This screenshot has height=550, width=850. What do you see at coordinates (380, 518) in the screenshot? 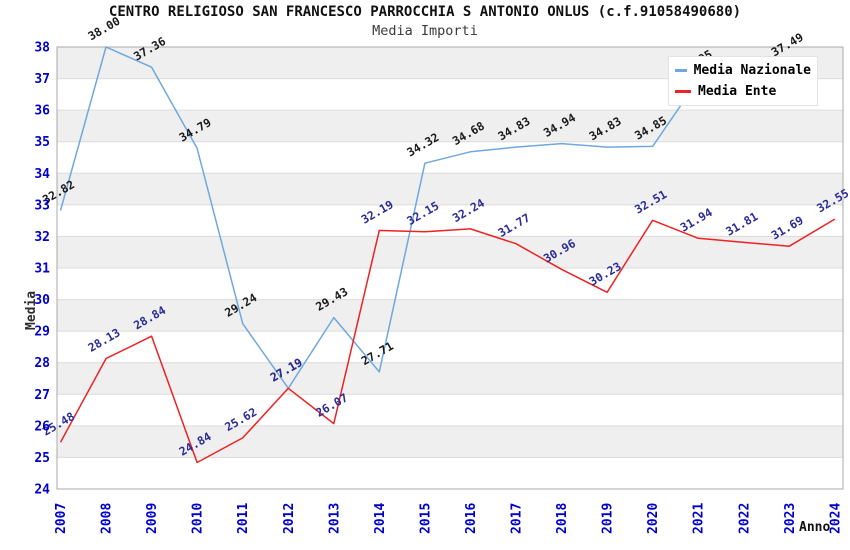
I see `x-tick-label: 2014` at bounding box center [380, 518].